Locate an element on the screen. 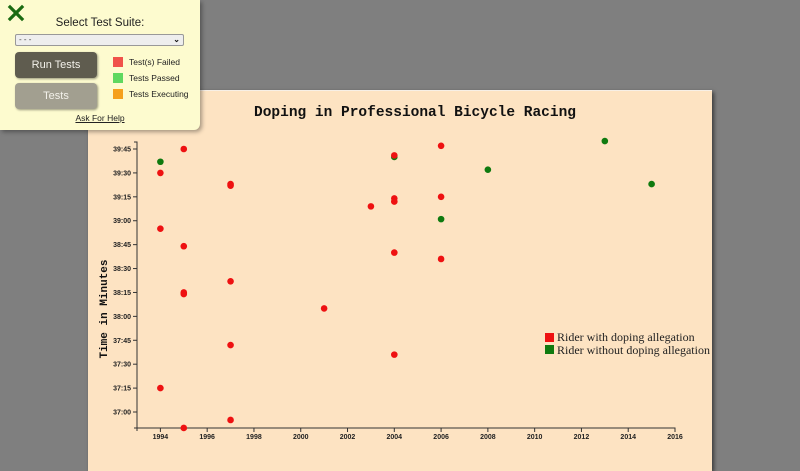 Image resolution: width=800 pixels, height=471 pixels. svg-text: 37:45 is located at coordinates (122, 341).